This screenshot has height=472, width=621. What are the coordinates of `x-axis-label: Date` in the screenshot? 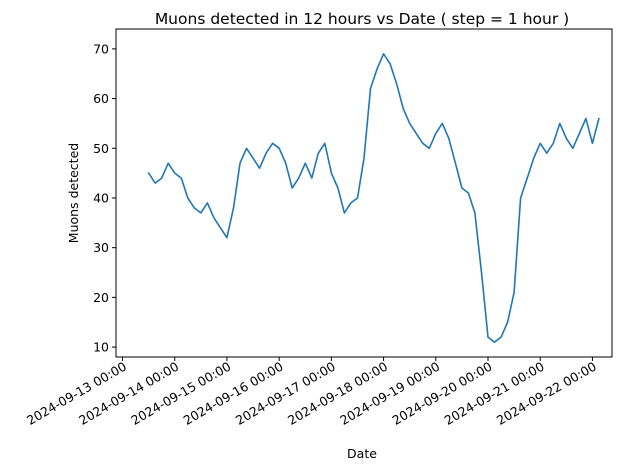 It's located at (362, 453).